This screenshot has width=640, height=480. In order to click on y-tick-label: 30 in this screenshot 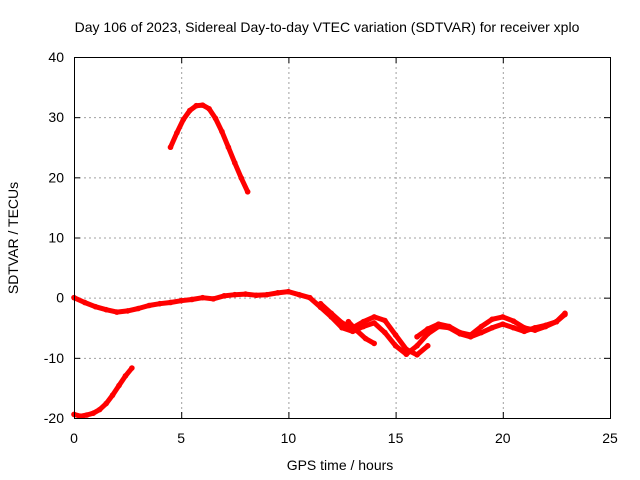, I will do `click(56, 117)`.